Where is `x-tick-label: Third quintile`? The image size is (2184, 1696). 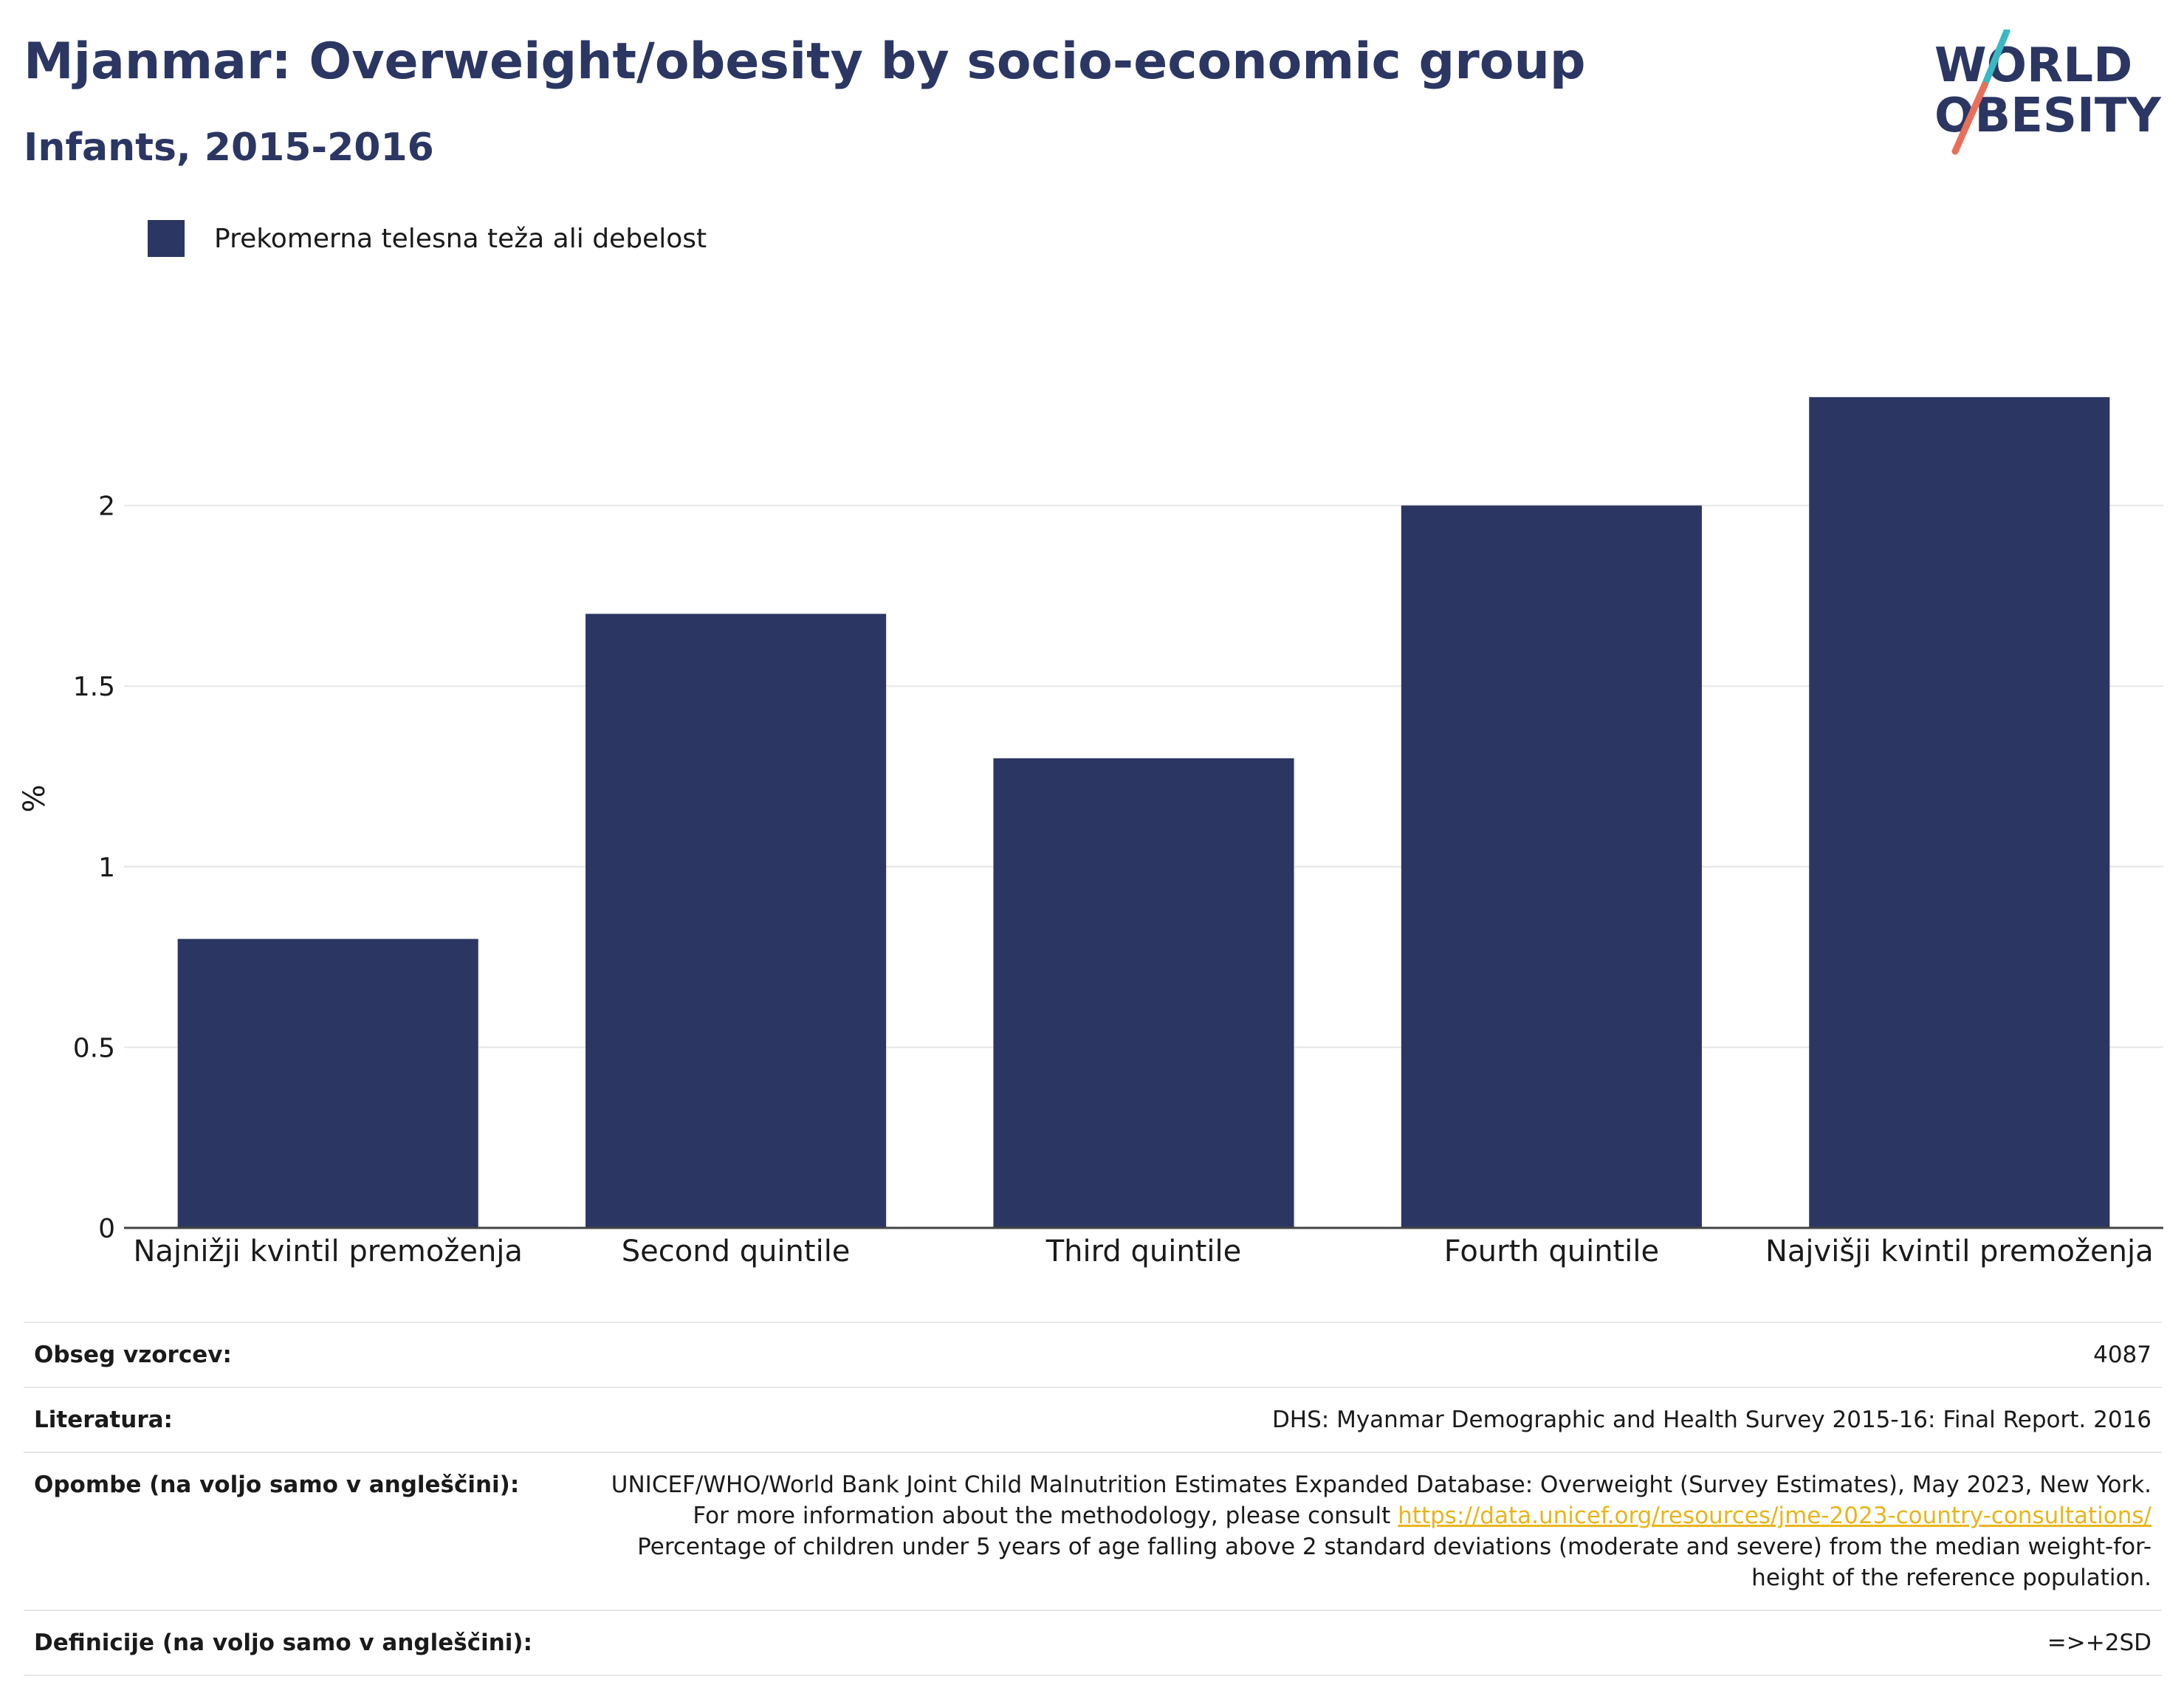 x-tick-label: Third quintile is located at coordinates (1143, 1251).